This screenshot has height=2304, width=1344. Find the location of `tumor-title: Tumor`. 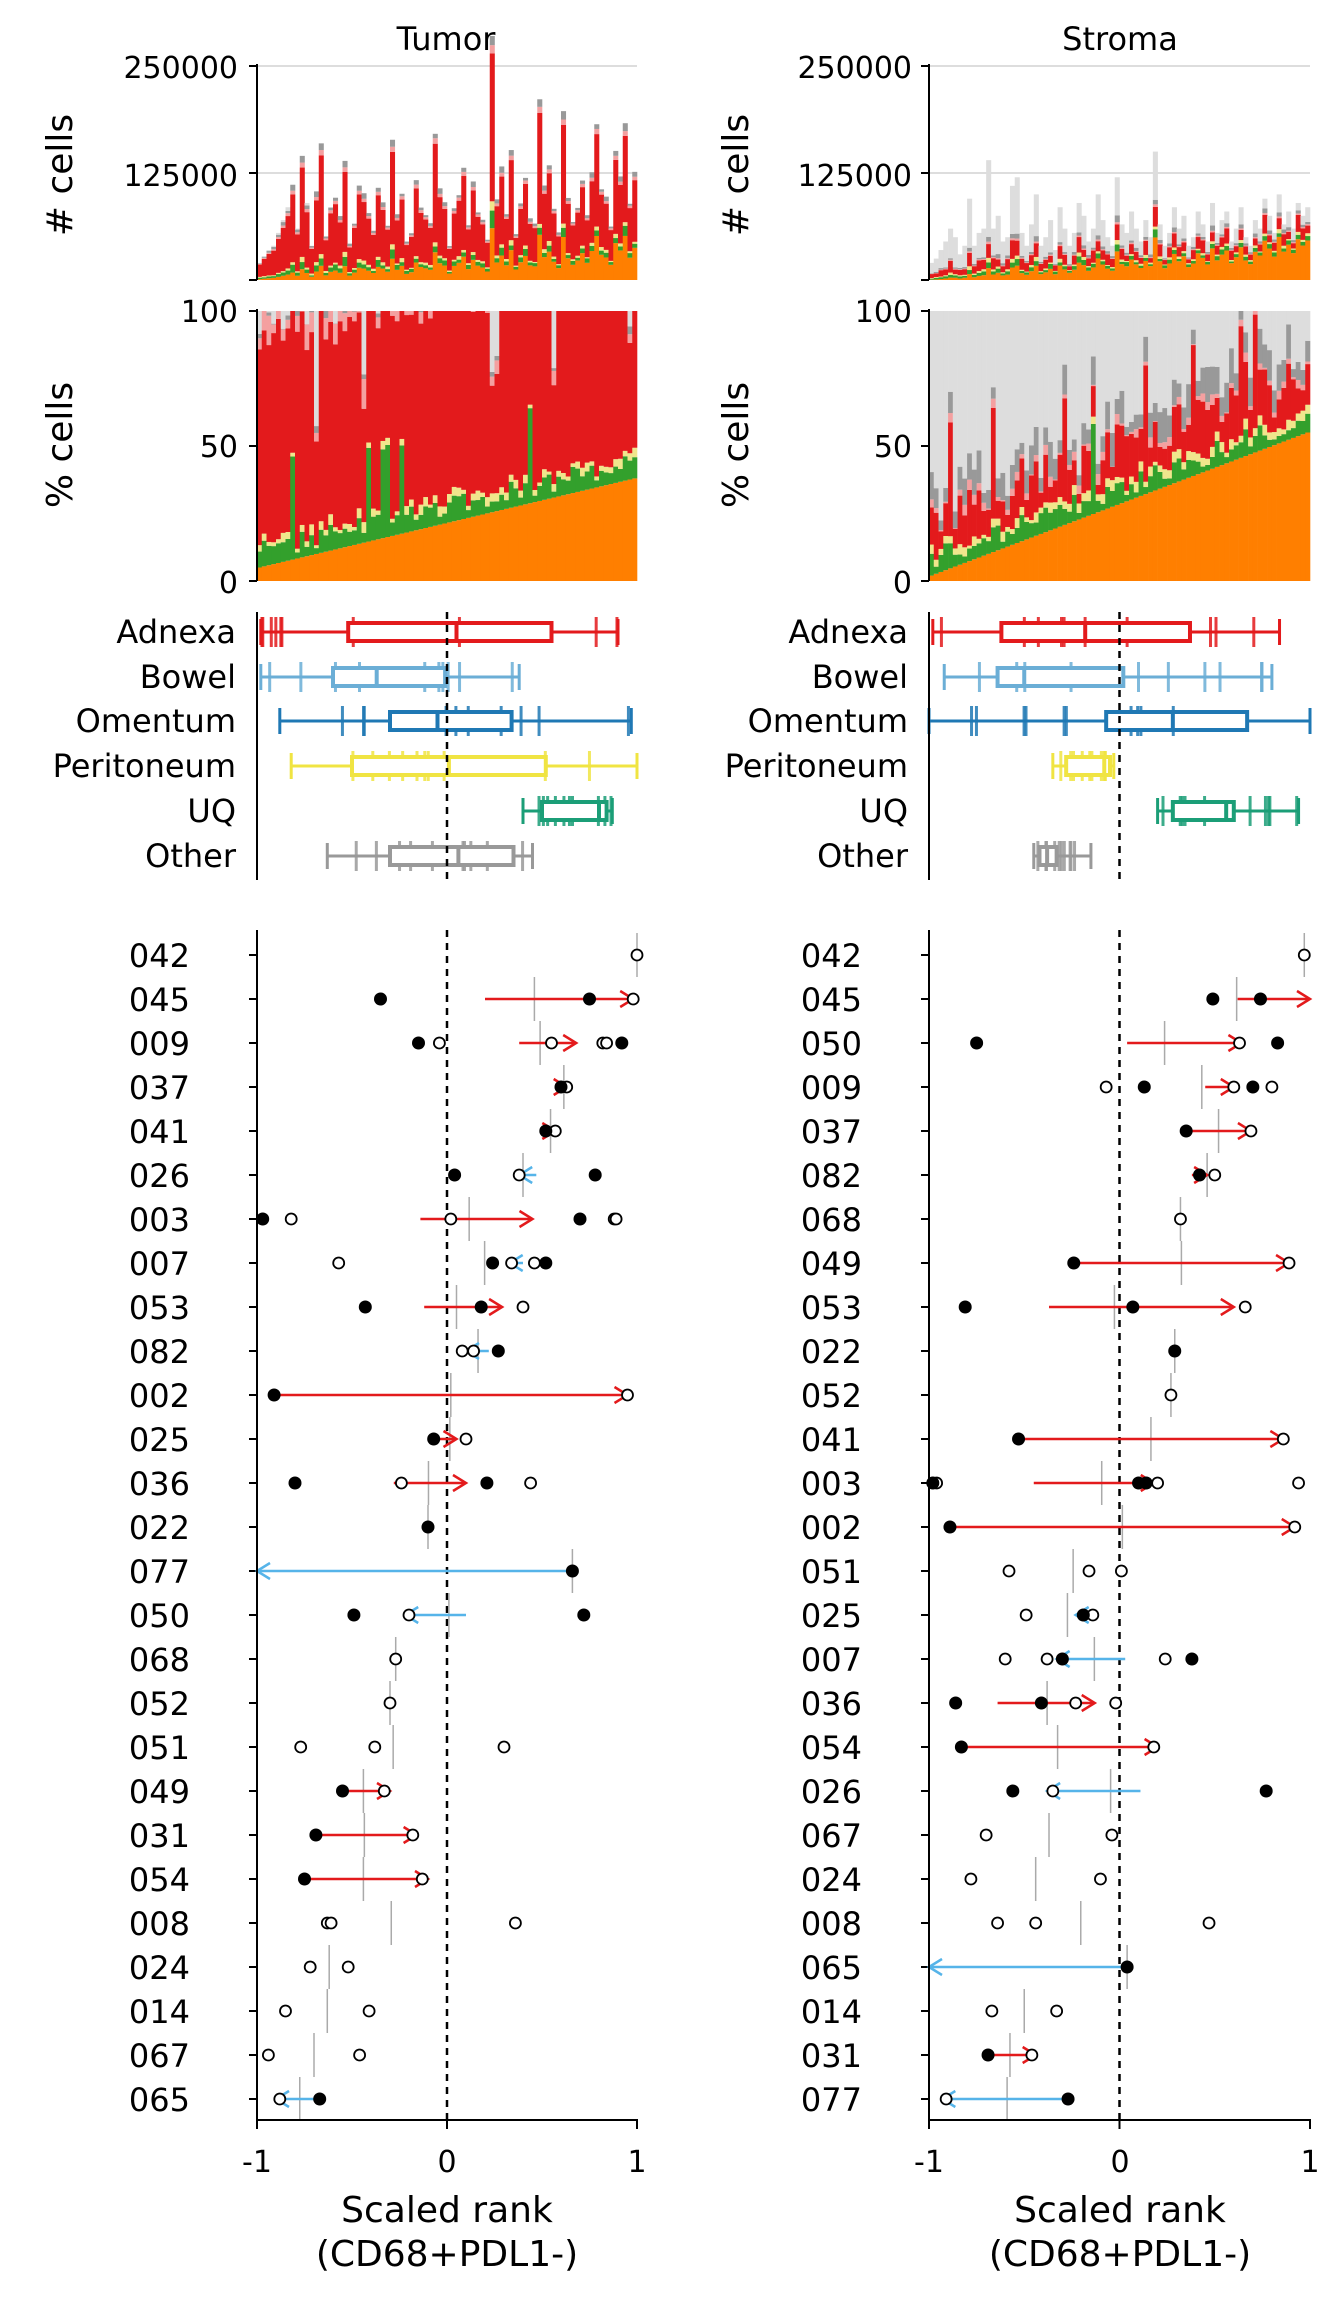

tumor-title: Tumor is located at coordinates (446, 39).